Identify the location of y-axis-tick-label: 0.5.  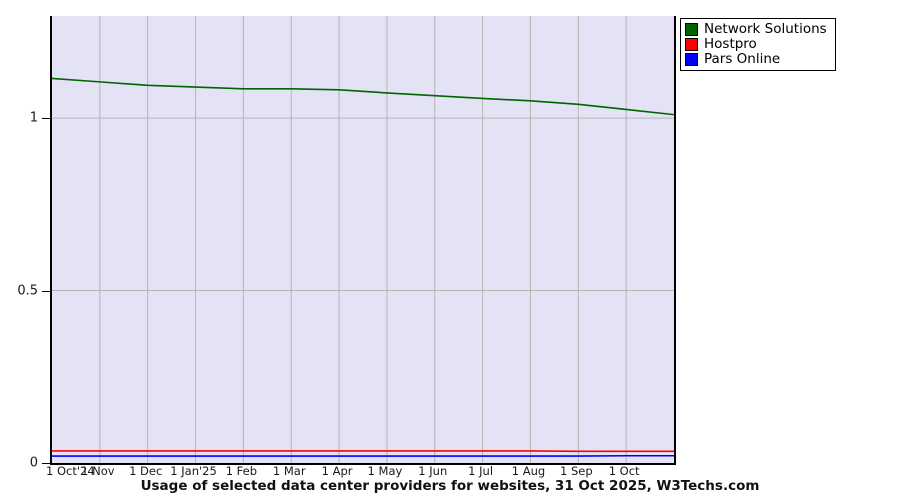
(27, 291).